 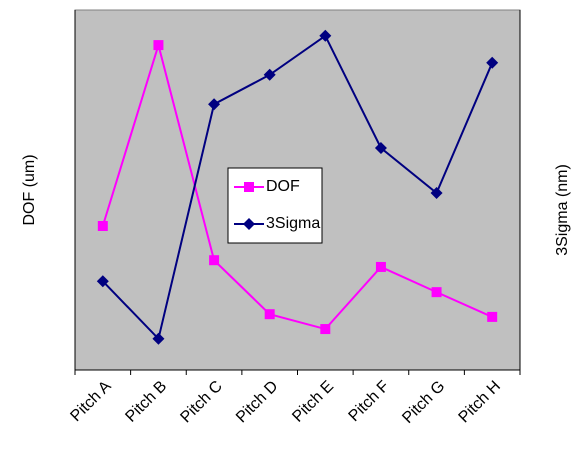 What do you see at coordinates (293, 223) in the screenshot?
I see `legend-label: 3Sigma` at bounding box center [293, 223].